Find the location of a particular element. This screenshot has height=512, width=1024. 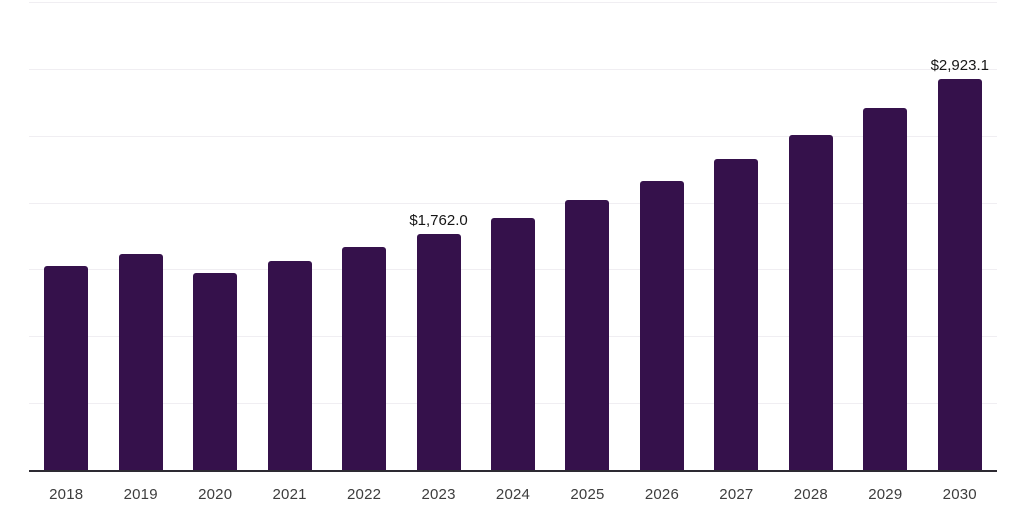

value-label-2023: $1,762.0 is located at coordinates (438, 221).